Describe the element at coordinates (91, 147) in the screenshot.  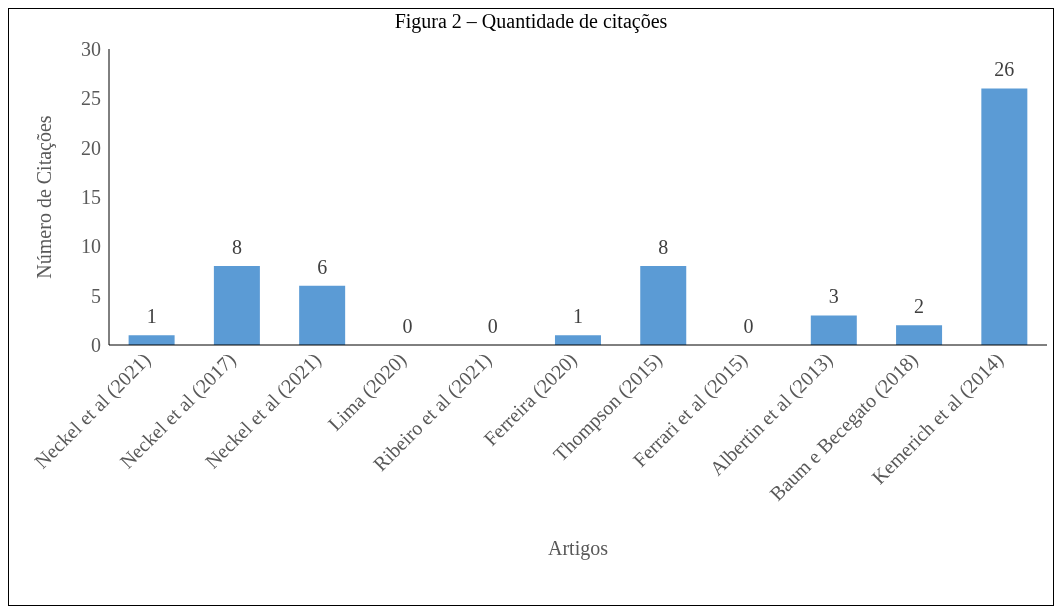
I see `y-tick-label: 20` at that location.